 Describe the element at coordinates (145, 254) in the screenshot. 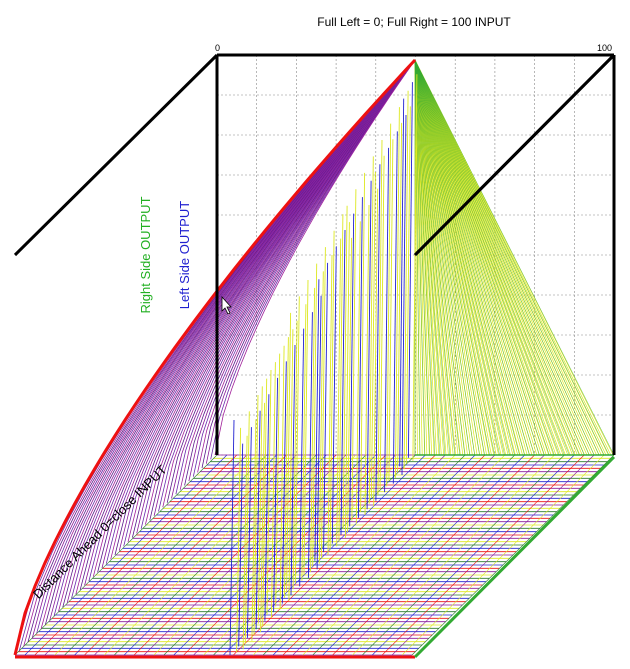

I see `right-side-output-label: Right Side OUTPUT` at that location.